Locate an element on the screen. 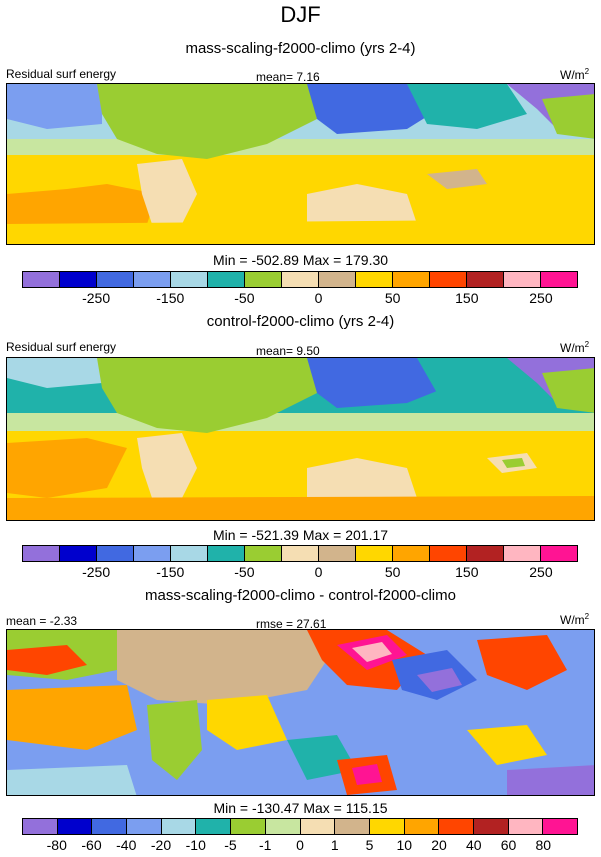 The height and width of the screenshot is (857, 601). colorbar-tick-label: -40 is located at coordinates (126, 845).